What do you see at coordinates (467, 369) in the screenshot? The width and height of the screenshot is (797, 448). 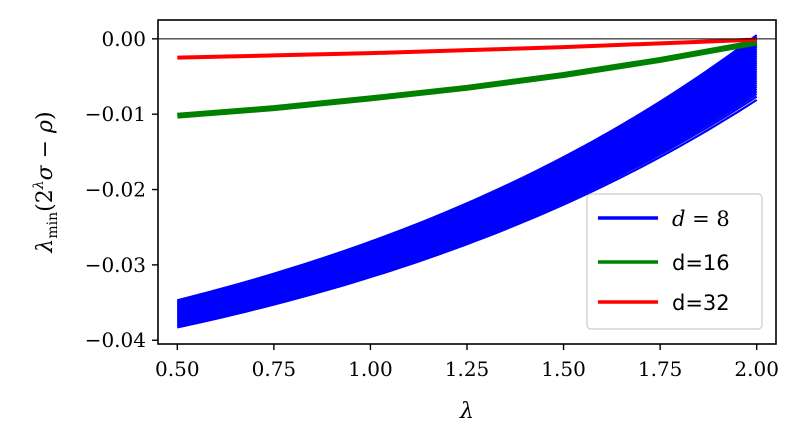 I see `x-tick-label: 1.25` at bounding box center [467, 369].